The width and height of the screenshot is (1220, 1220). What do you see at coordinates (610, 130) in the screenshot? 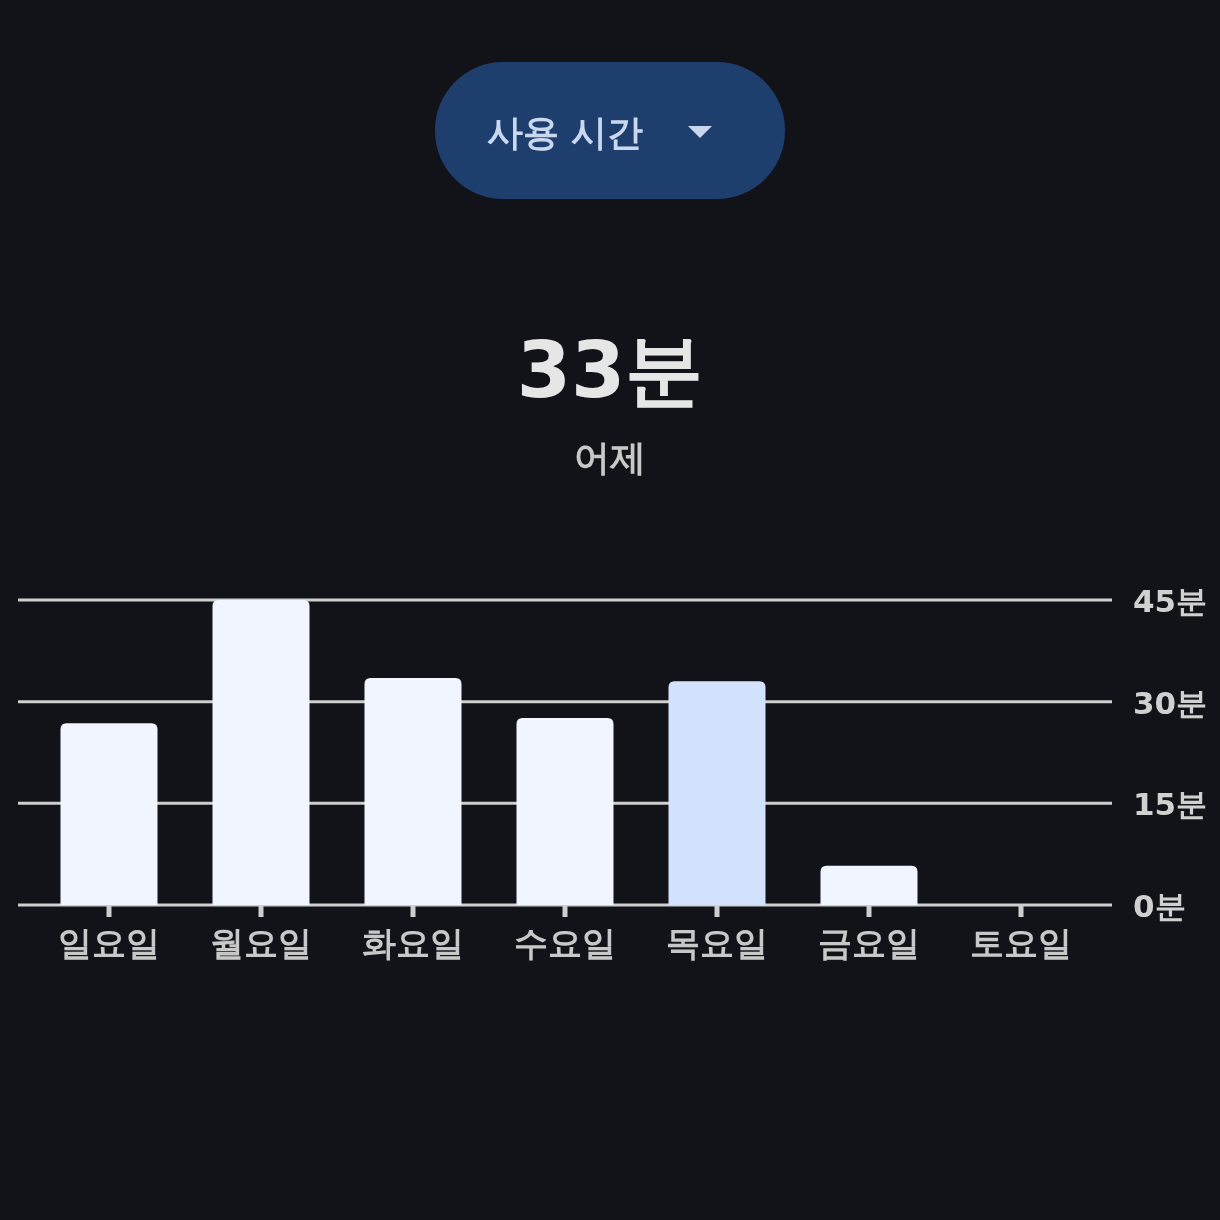
I see `dropdown: 사용 시간` at bounding box center [610, 130].